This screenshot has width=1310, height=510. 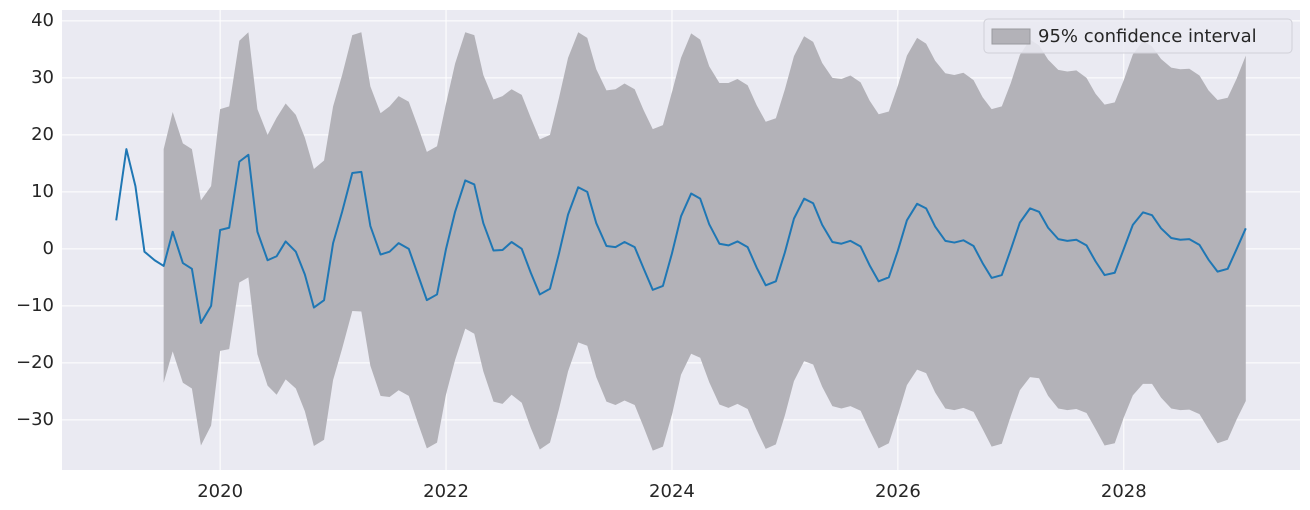 I want to click on legend-label: 95% confidence interval, so click(x=1147, y=36).